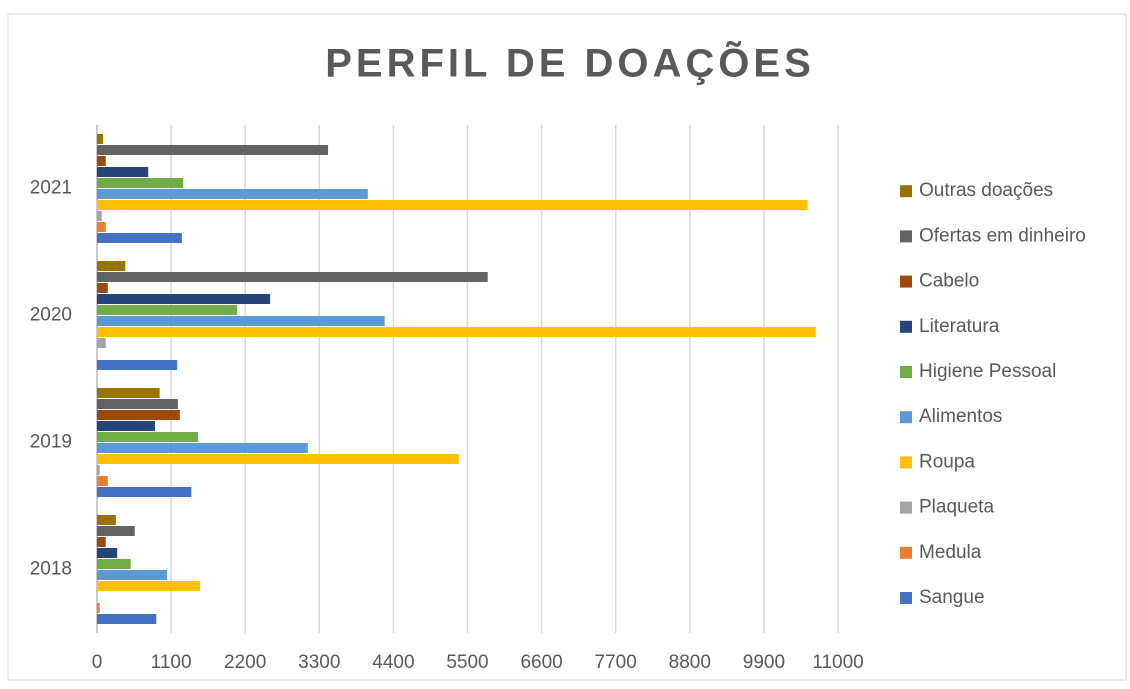  What do you see at coordinates (97, 662) in the screenshot?
I see `x-tick-label: 0` at bounding box center [97, 662].